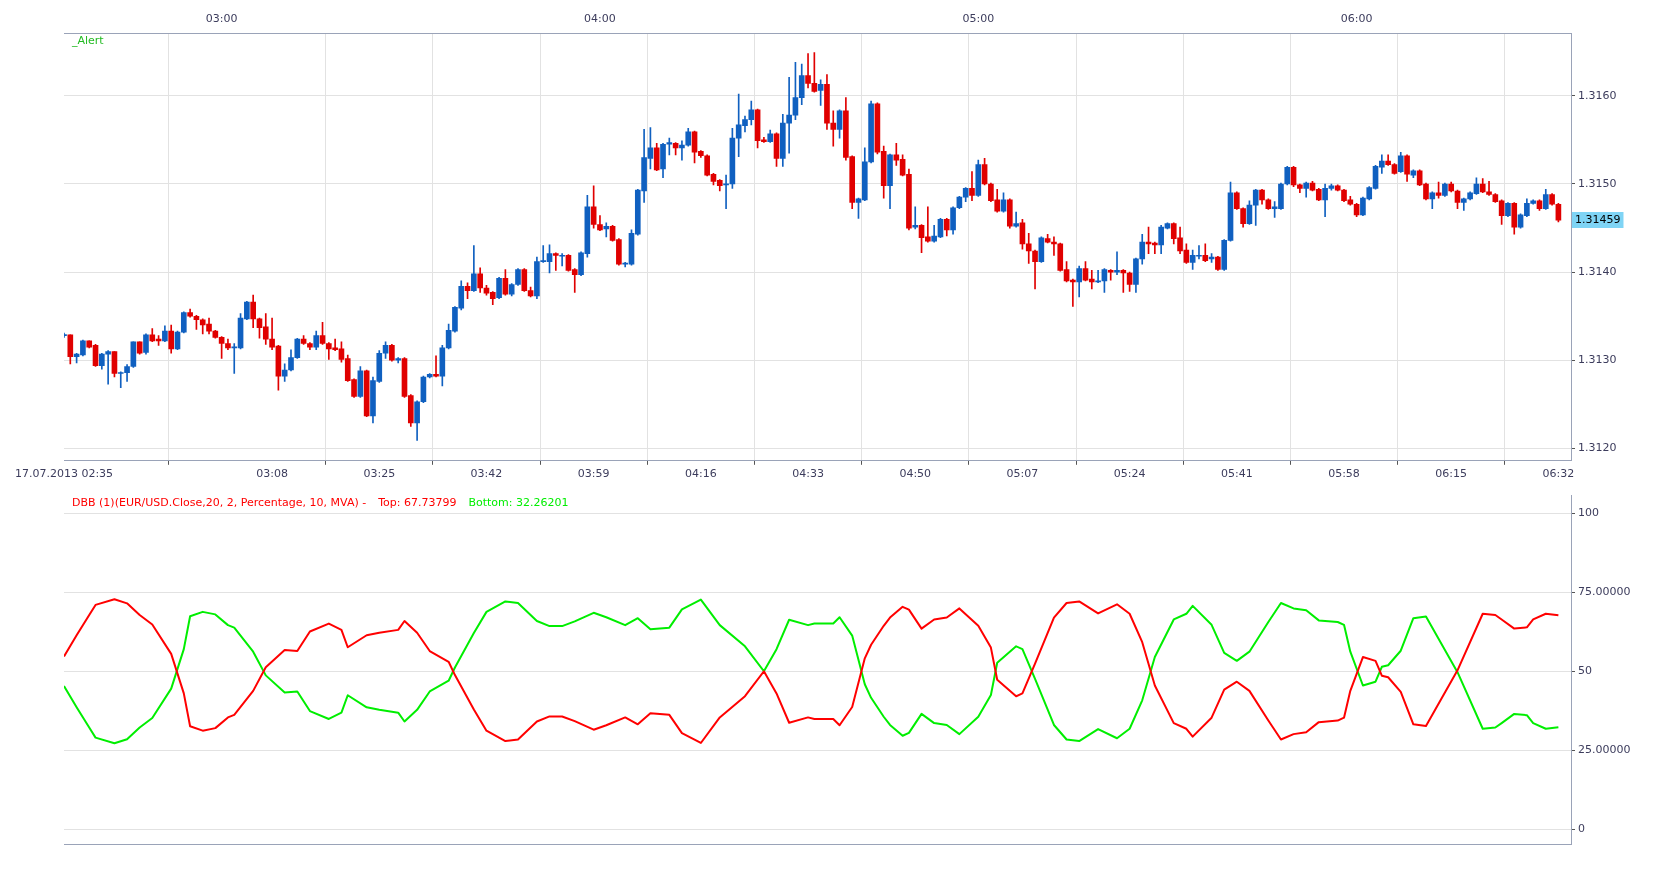 Image resolution: width=1663 pixels, height=870 pixels. I want to click on x2-tick-label: 06:00, so click(1356, 19).